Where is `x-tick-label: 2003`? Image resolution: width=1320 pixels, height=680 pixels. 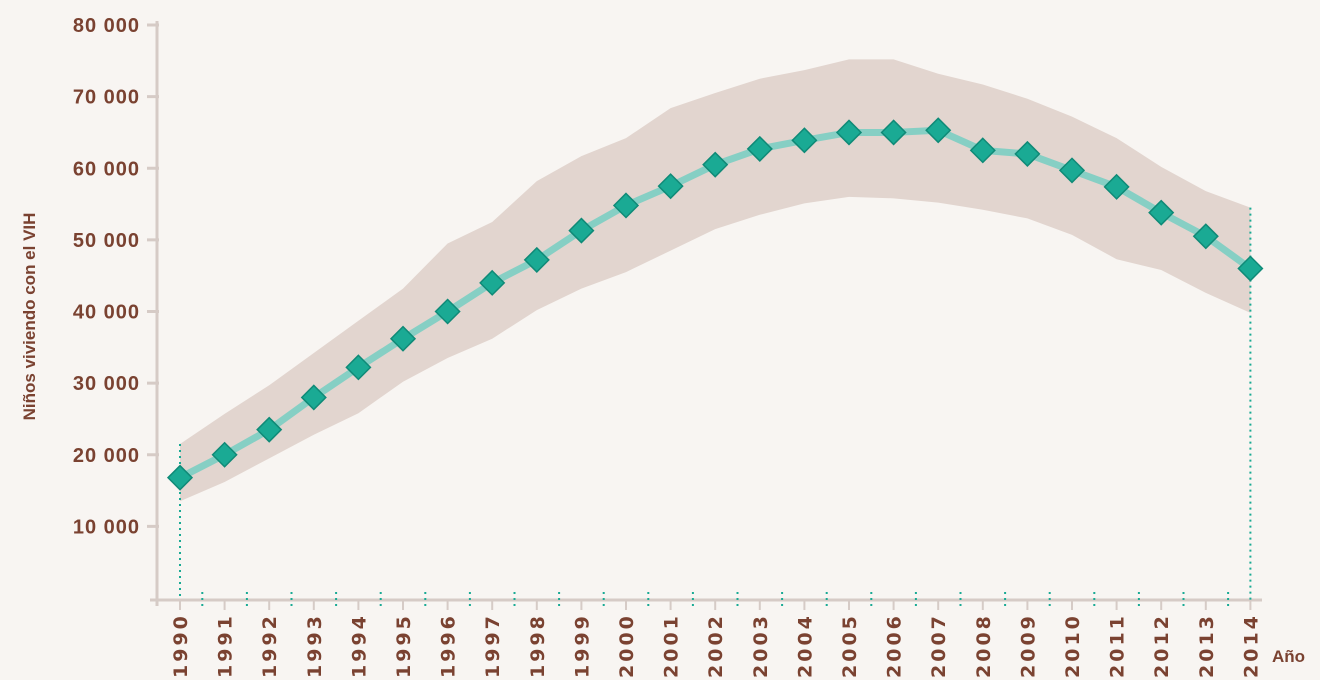 x-tick-label: 2003 is located at coordinates (761, 645).